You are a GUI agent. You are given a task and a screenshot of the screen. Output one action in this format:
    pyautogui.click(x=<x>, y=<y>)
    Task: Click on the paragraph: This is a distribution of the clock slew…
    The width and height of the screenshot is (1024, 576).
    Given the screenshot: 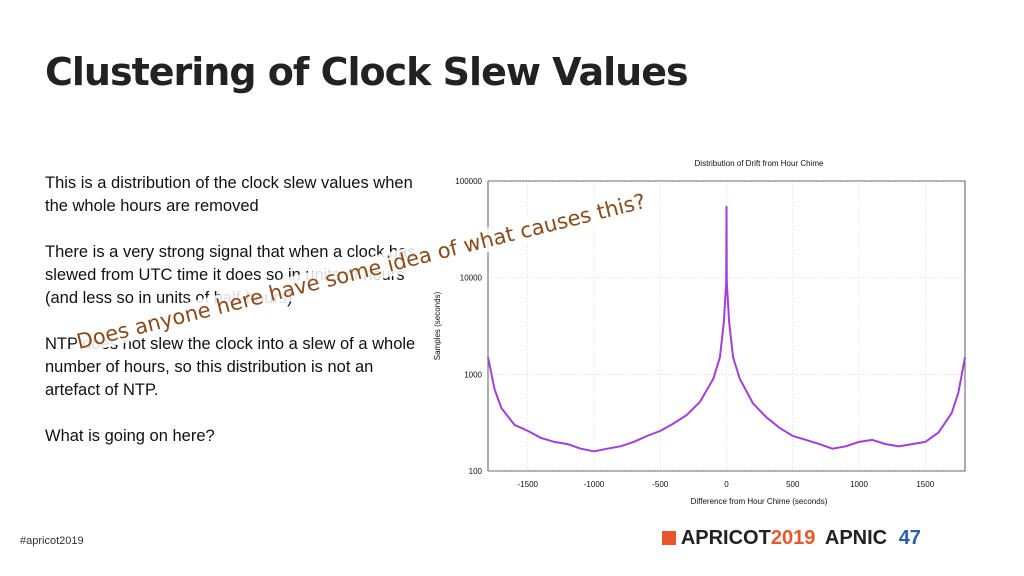 What is the action you would take?
    pyautogui.click(x=229, y=194)
    